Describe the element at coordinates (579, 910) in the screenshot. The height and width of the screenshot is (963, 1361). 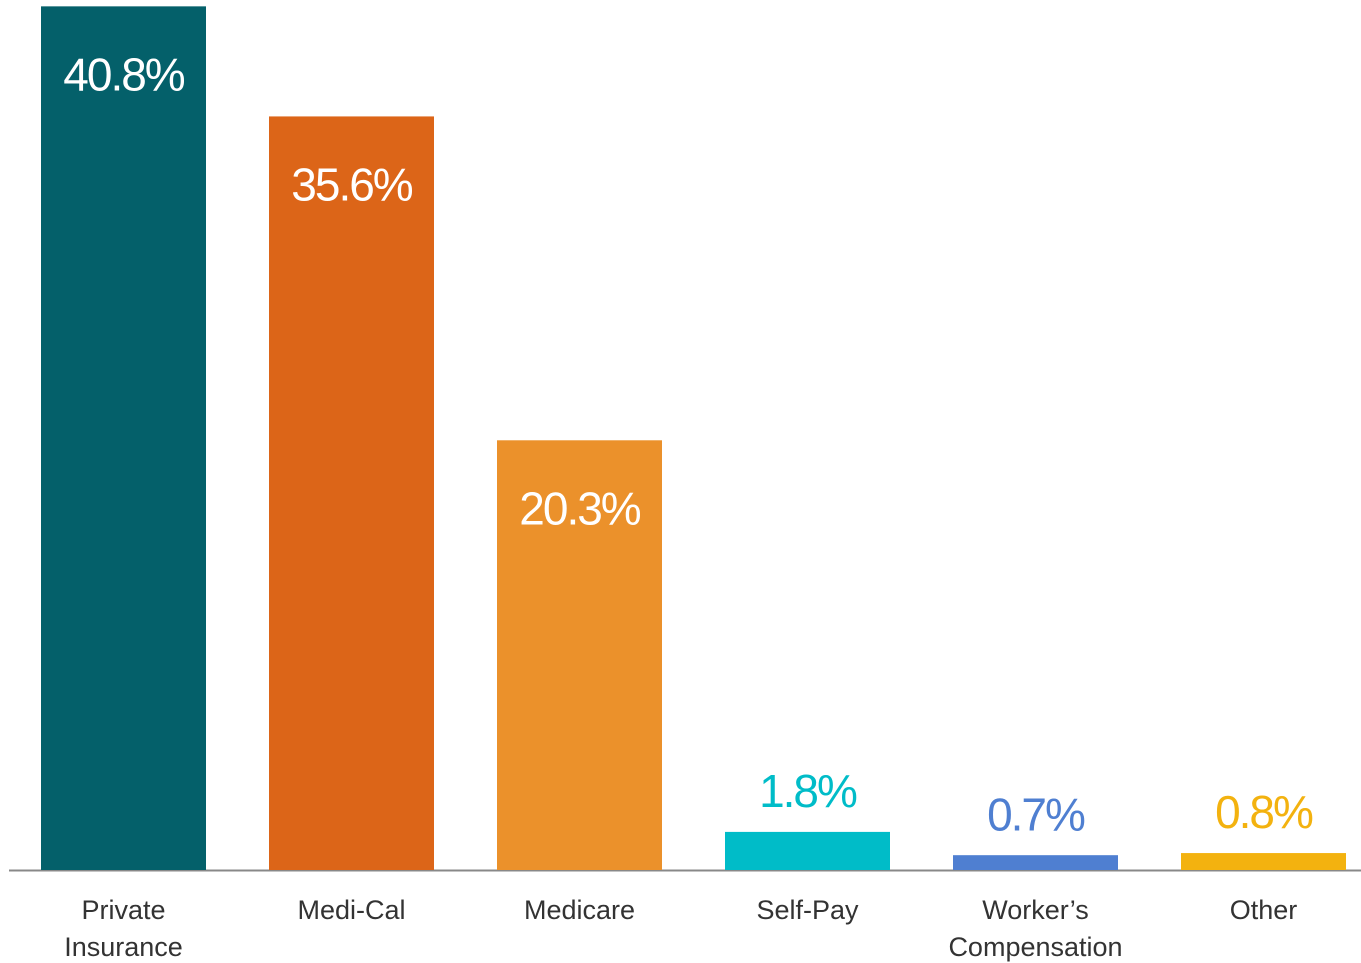
I see `x-tick-label: Medicare` at that location.